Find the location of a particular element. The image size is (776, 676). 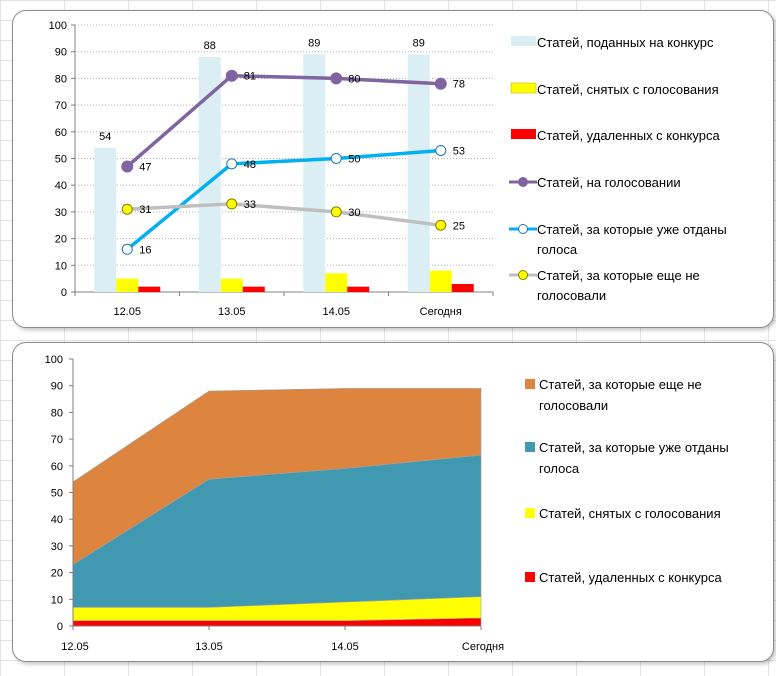

line-voting is located at coordinates (283, 120).